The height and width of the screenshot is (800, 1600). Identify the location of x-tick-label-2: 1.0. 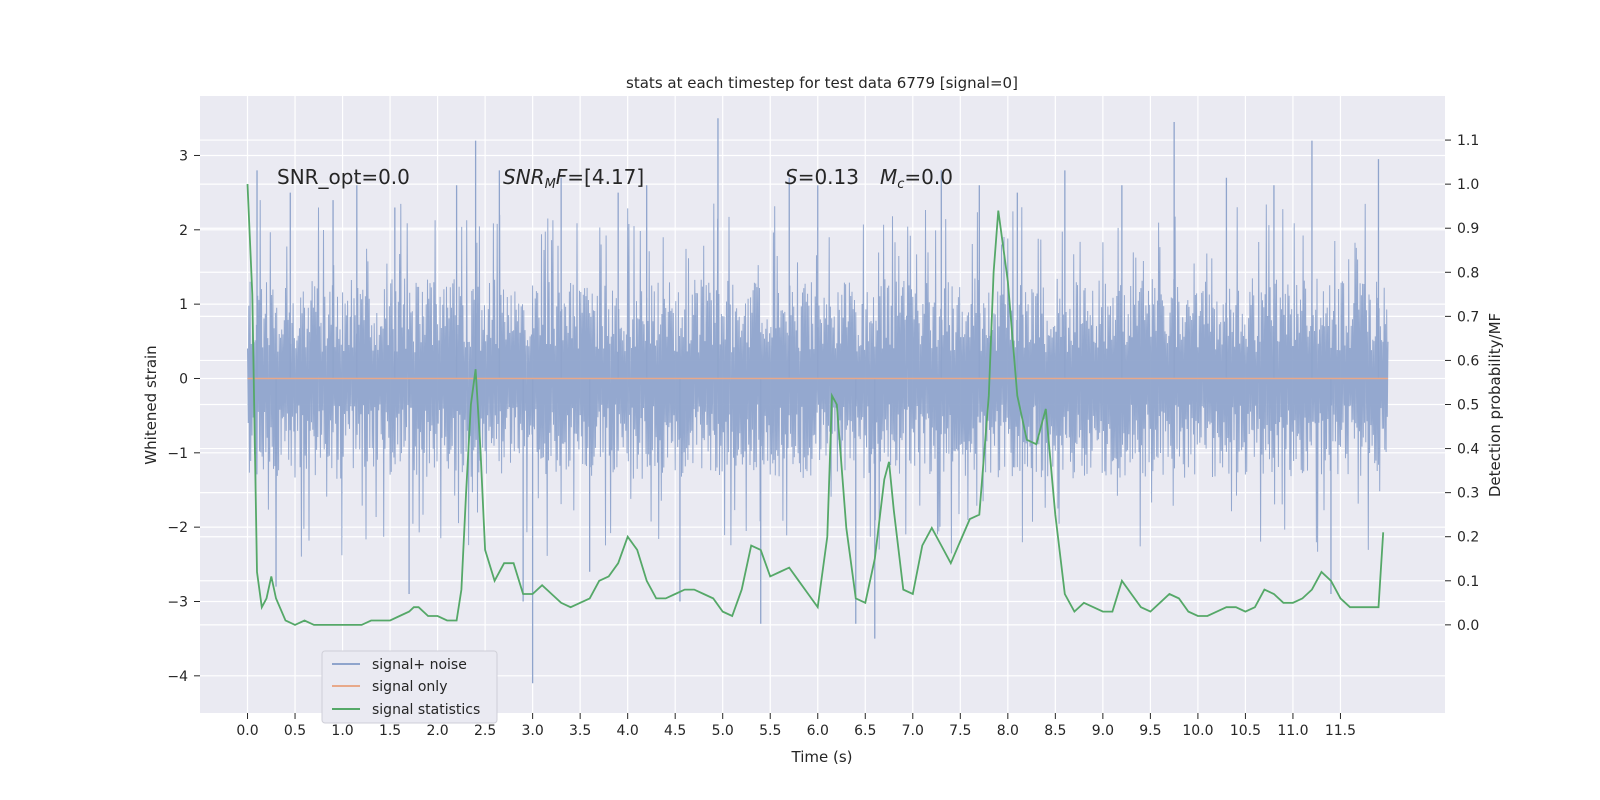
(342, 731).